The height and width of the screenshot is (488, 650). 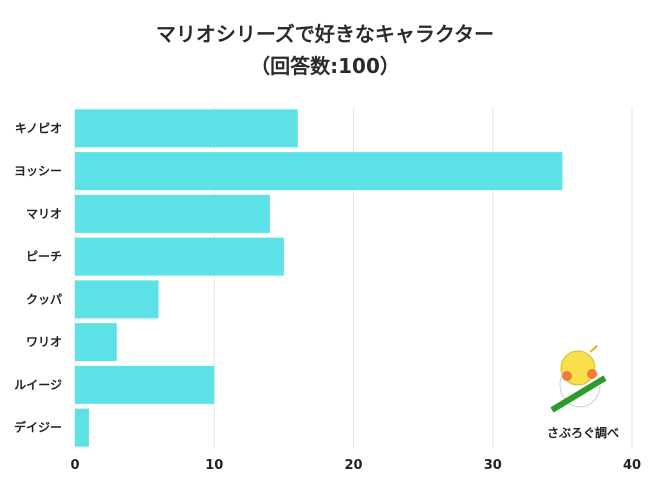 What do you see at coordinates (74, 465) in the screenshot?
I see `x-tick-label: 0` at bounding box center [74, 465].